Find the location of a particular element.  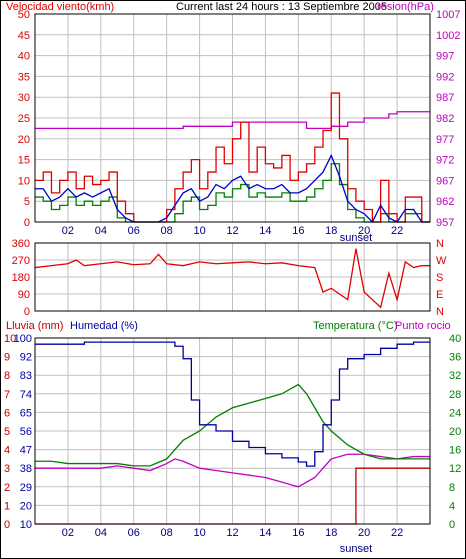

direction-ytick-0: 0 is located at coordinates (27, 312).